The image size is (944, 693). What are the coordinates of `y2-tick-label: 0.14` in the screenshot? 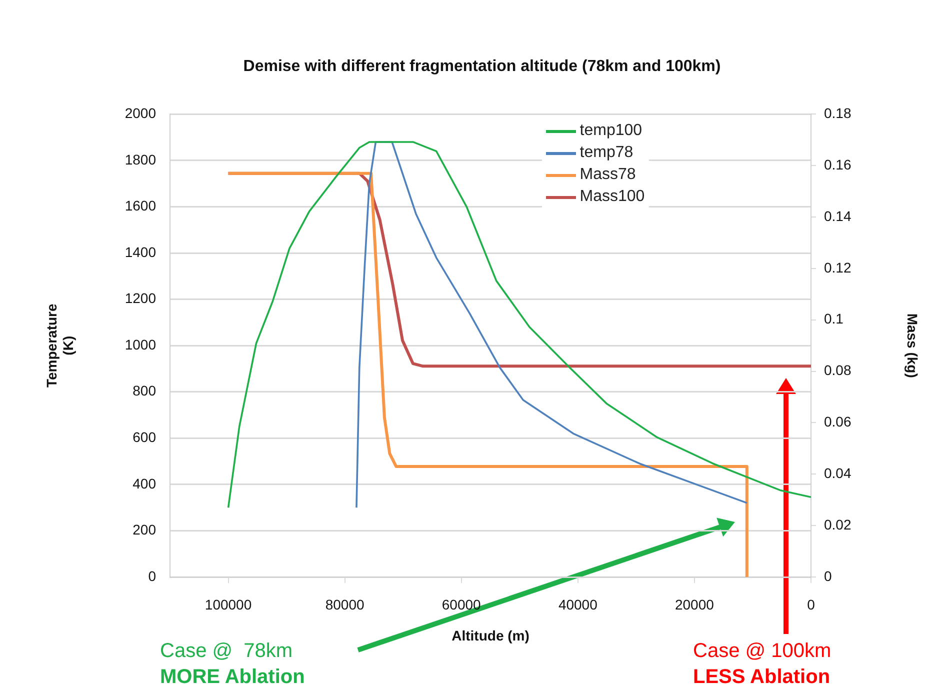 It's located at (838, 216).